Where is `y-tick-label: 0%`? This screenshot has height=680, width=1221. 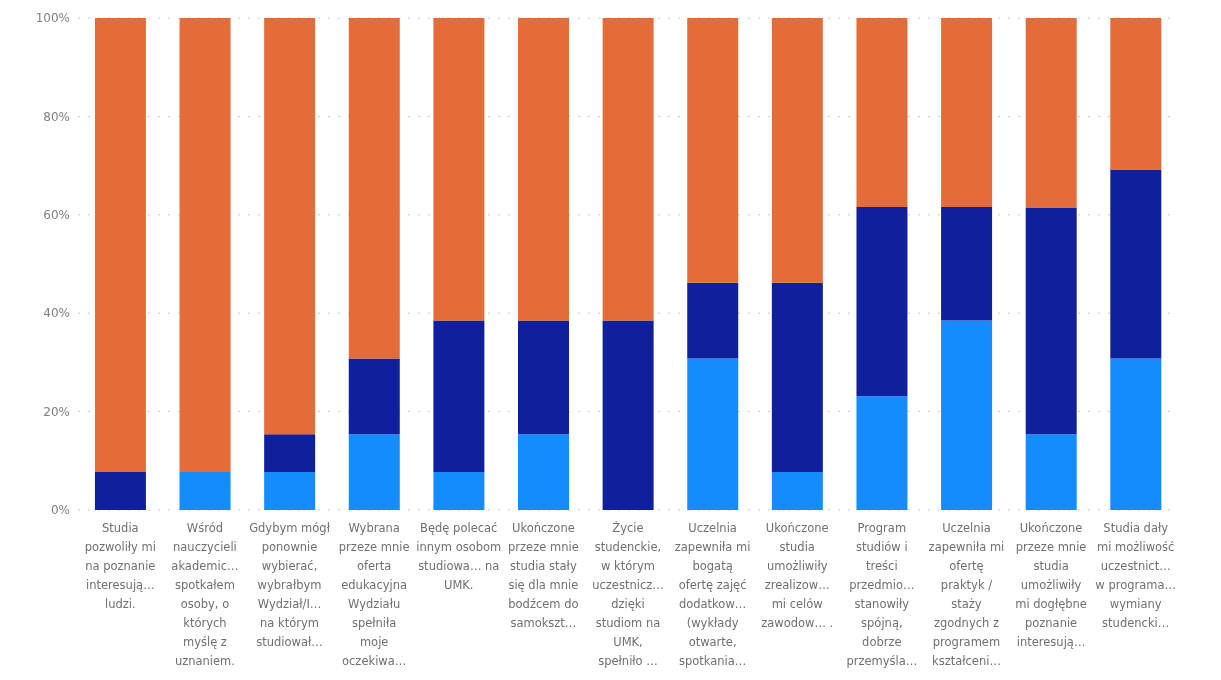
y-tick-label: 0% is located at coordinates (60, 510).